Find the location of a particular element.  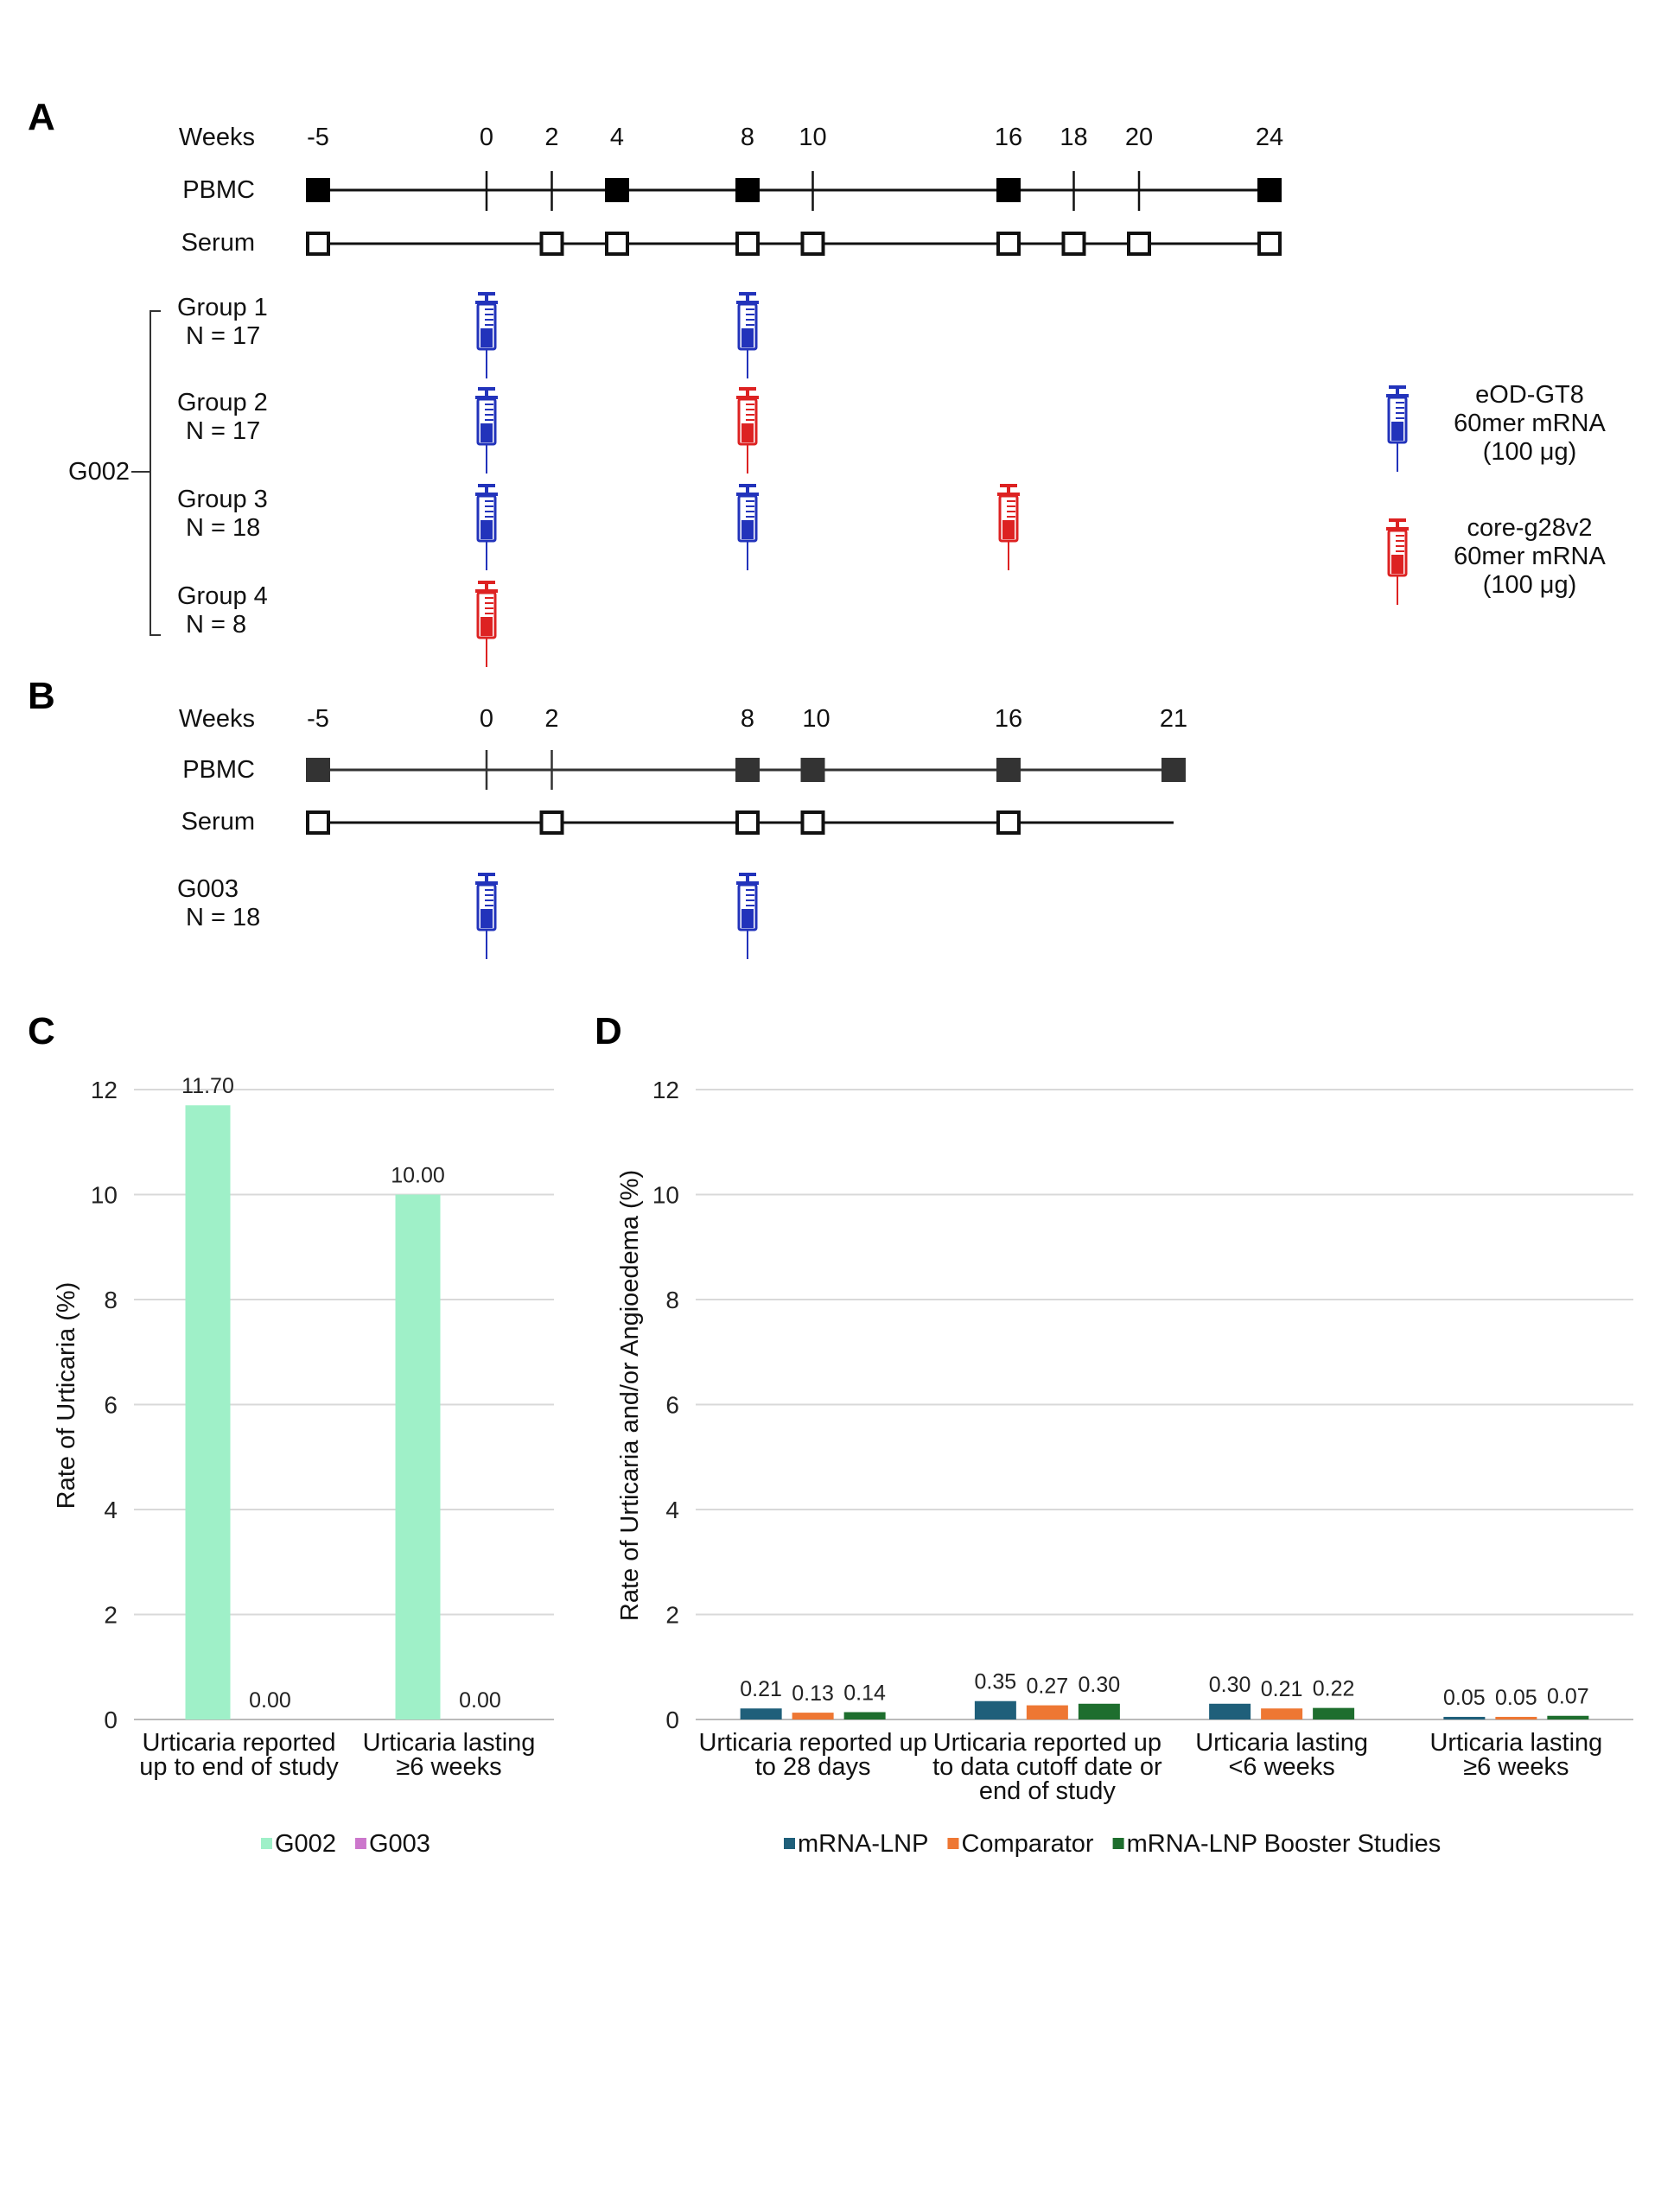

panel-letter-d: D is located at coordinates (608, 1031).